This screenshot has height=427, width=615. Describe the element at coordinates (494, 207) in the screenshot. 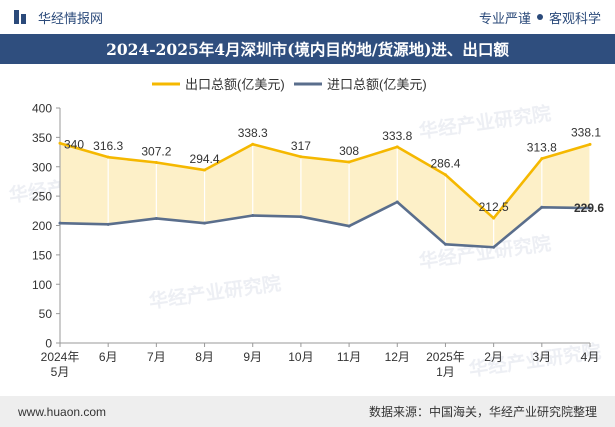

I see `data-label-0-9: 212.5` at that location.